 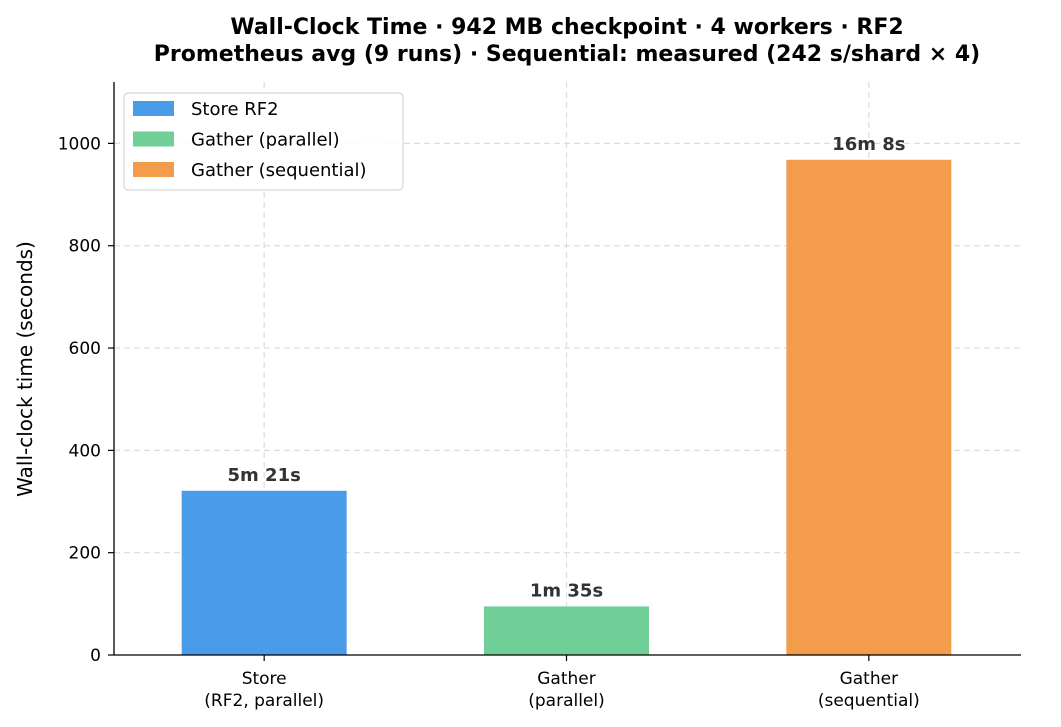 I want to click on y-tick-label: 600, so click(x=85, y=349).